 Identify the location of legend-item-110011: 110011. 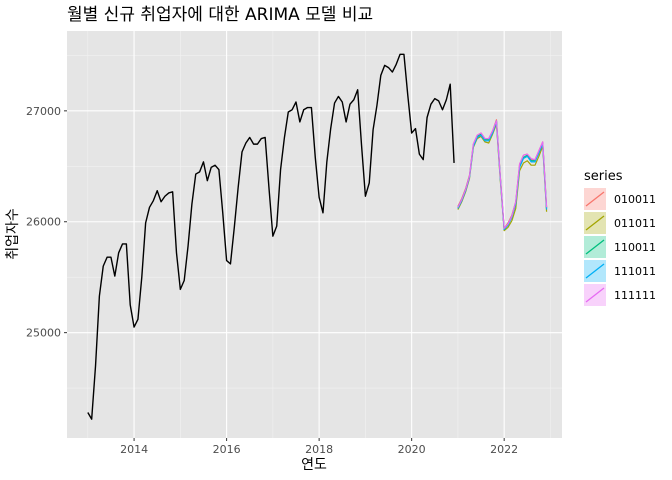
(620, 247).